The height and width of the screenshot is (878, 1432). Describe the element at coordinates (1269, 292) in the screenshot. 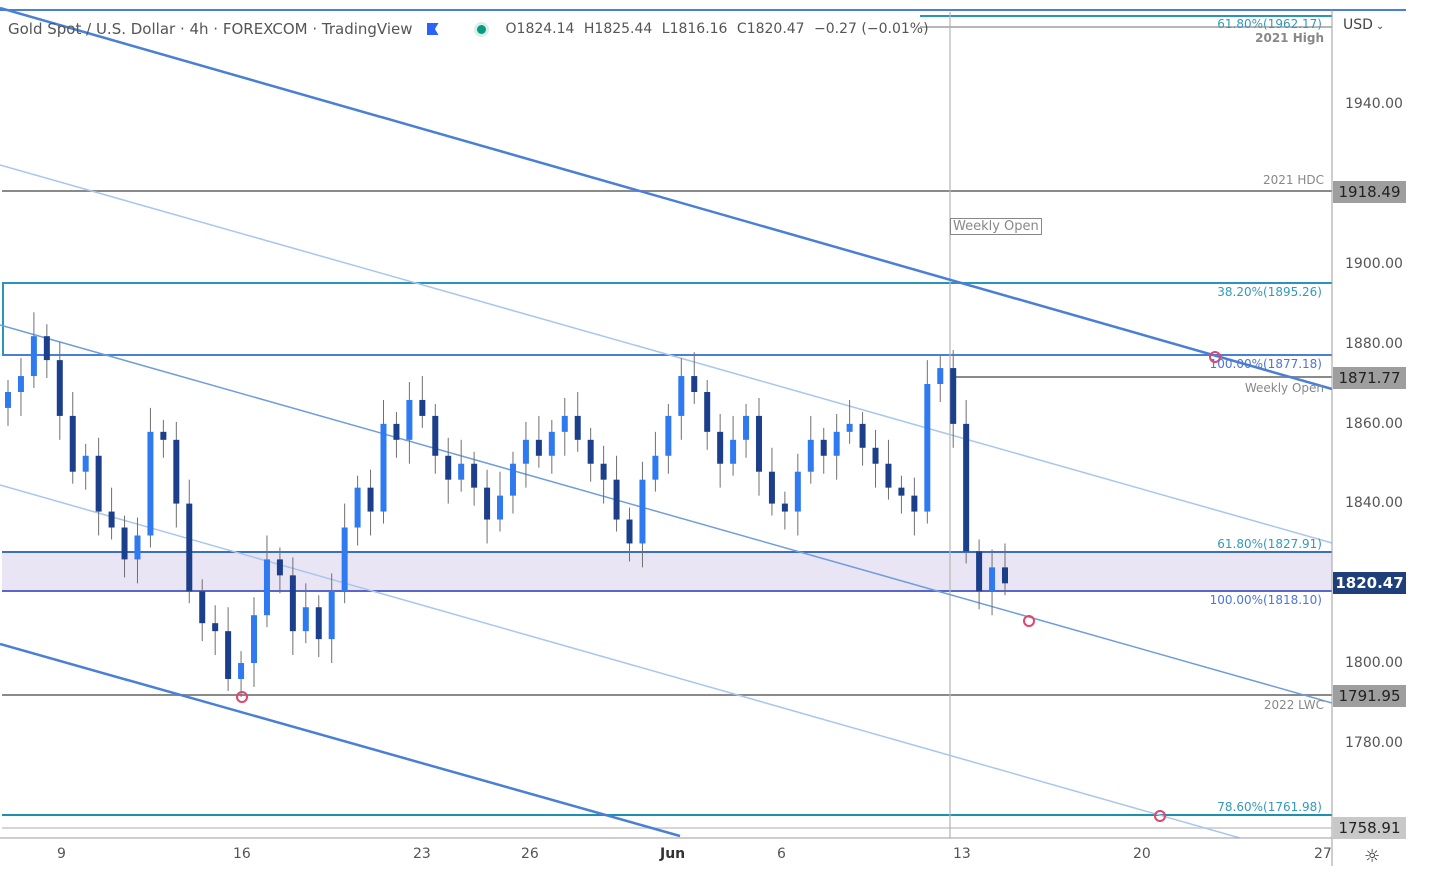

I see `label-fib-382: 38.20%(1895.26)` at that location.